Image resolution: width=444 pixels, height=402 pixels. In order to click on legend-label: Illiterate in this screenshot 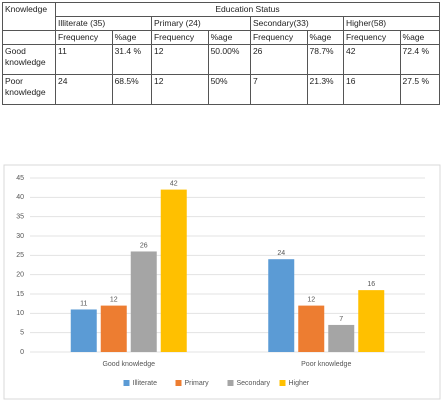, I will do `click(145, 383)`.